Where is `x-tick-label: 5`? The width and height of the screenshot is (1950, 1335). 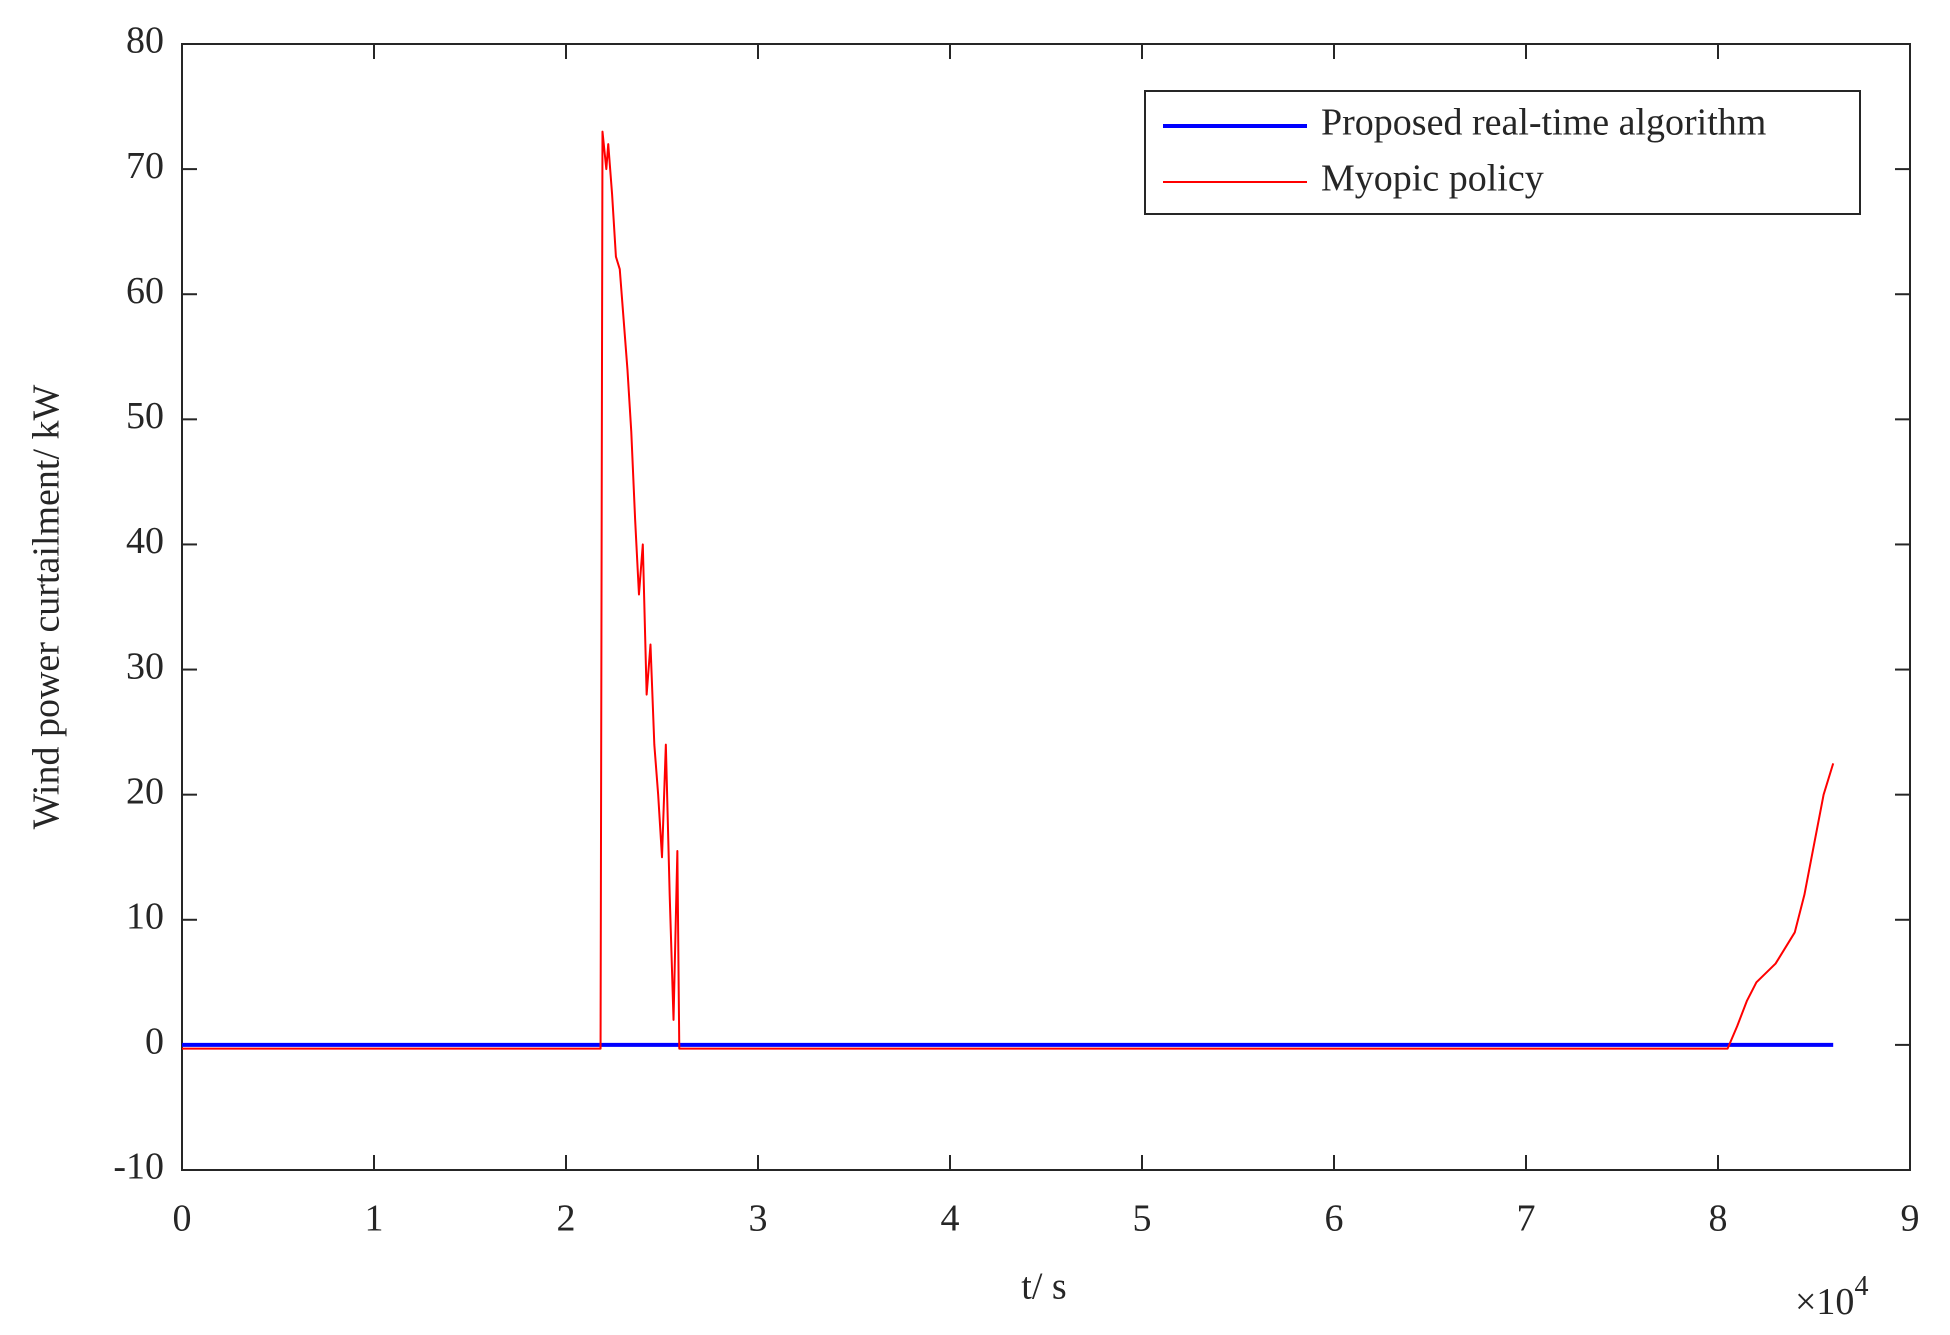 x-tick-label: 5 is located at coordinates (1142, 1219).